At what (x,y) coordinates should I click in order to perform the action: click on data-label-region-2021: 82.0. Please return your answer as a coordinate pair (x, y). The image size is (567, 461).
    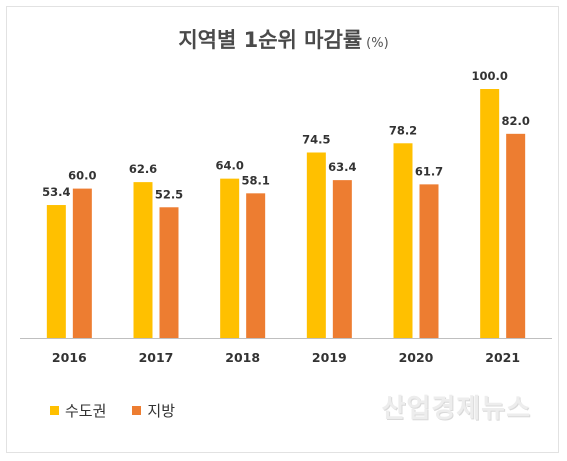
    Looking at the image, I should click on (515, 121).